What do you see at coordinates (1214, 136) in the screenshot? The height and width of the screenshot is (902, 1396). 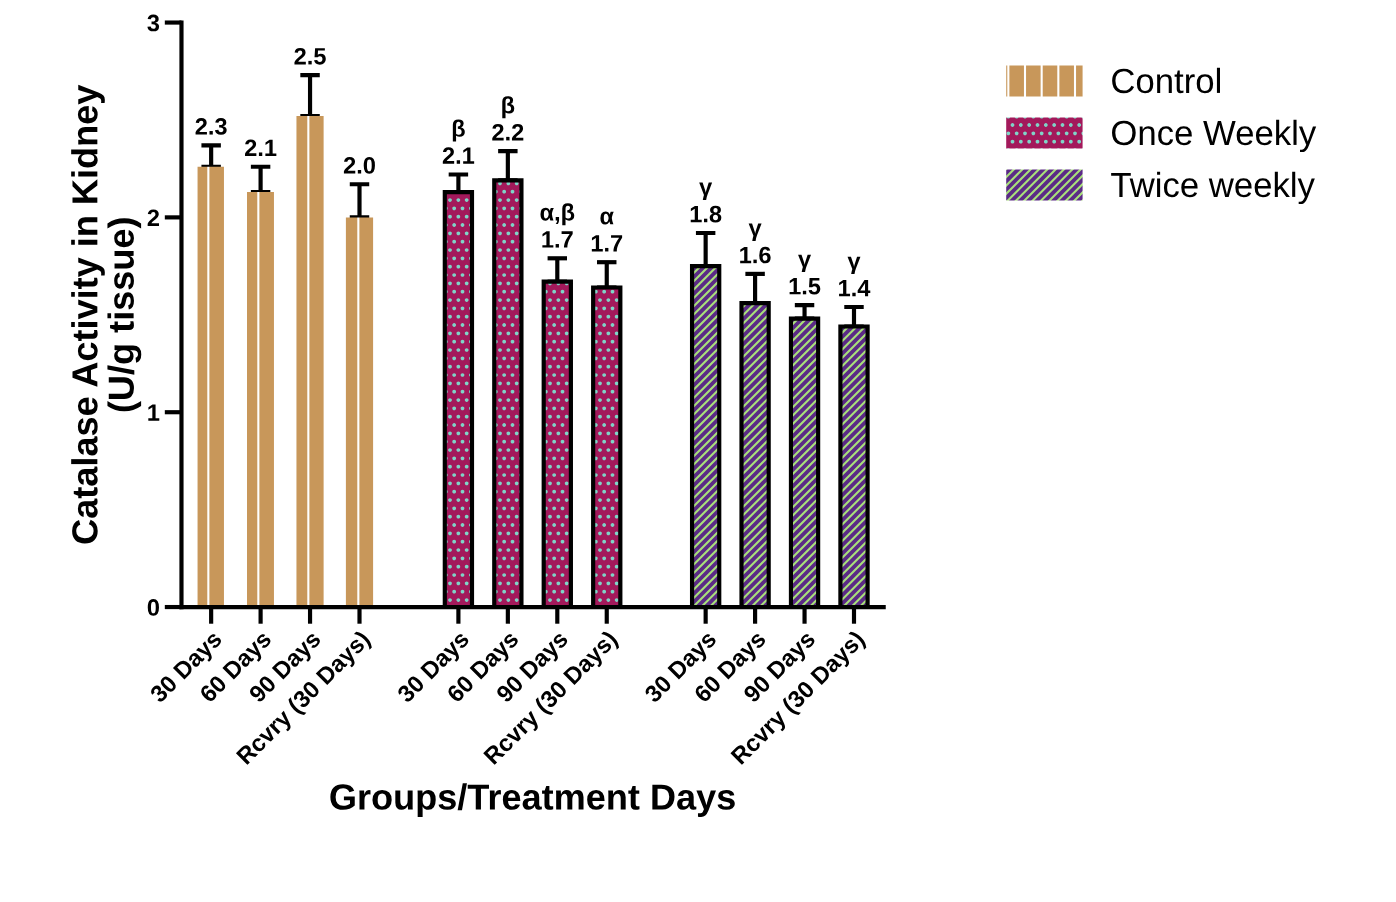 I see `legend-label: Once Weekly` at bounding box center [1214, 136].